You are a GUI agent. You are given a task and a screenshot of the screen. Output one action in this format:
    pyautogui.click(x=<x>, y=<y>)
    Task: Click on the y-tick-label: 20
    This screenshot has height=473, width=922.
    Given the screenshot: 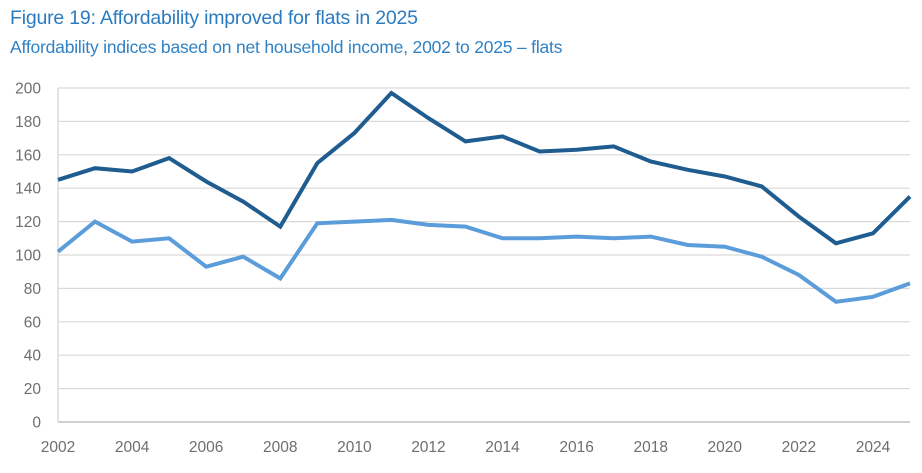 What is the action you would take?
    pyautogui.click(x=33, y=389)
    